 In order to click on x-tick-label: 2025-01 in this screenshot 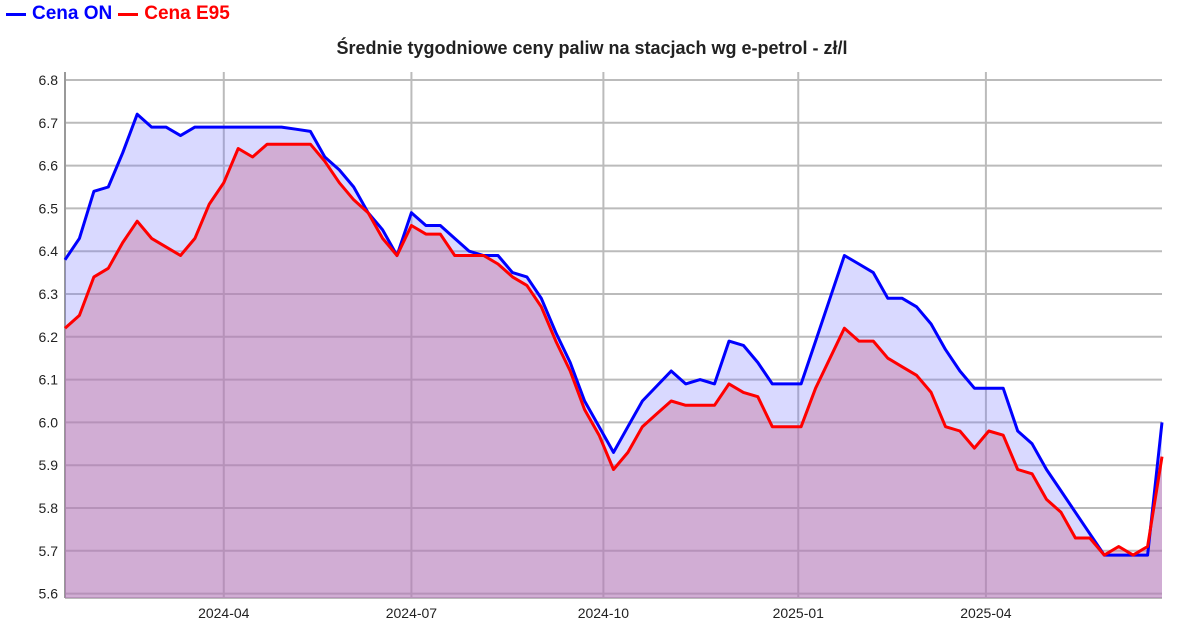, I will do `click(799, 613)`.